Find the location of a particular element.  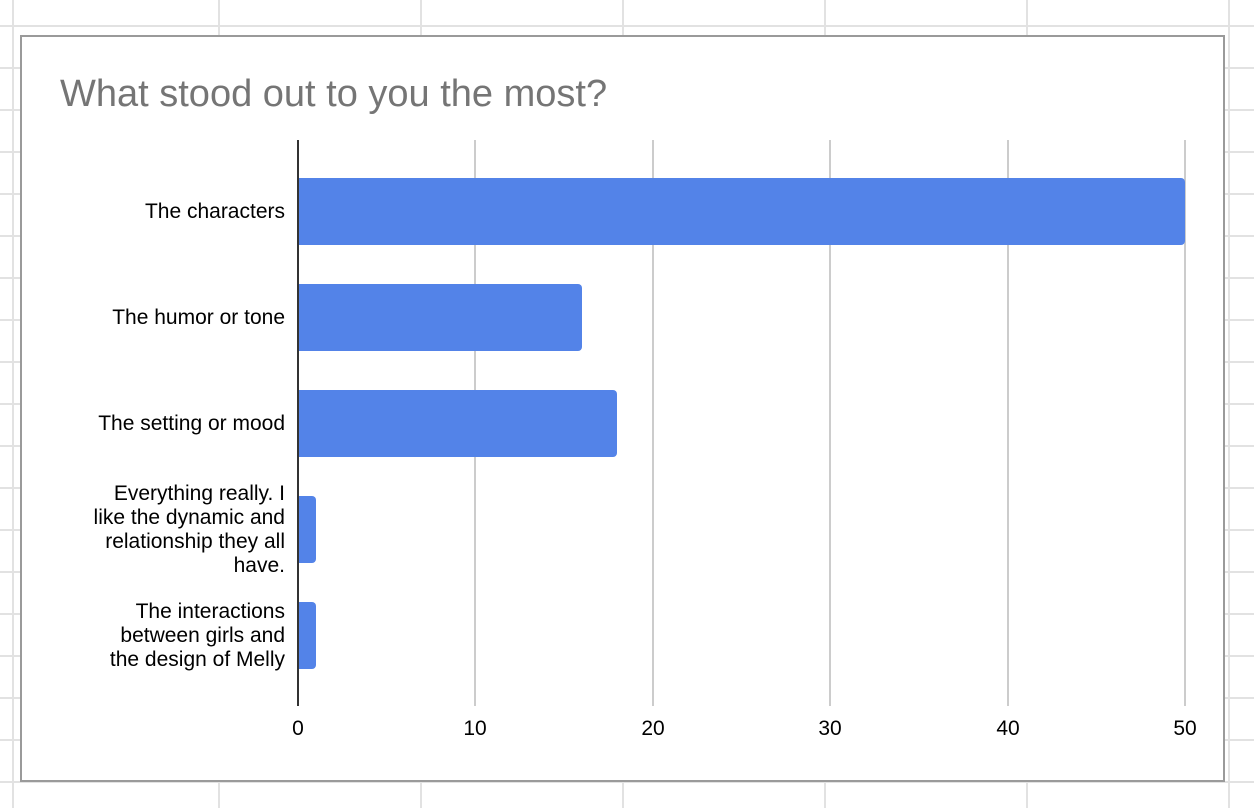

chart-title: What stood out to you the most? is located at coordinates (334, 94).